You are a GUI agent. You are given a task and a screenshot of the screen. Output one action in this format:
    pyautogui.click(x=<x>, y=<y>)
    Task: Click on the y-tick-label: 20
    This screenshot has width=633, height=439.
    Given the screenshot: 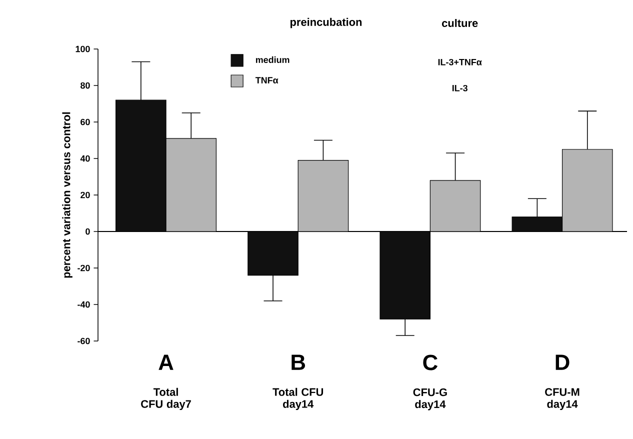 What is the action you would take?
    pyautogui.click(x=85, y=195)
    